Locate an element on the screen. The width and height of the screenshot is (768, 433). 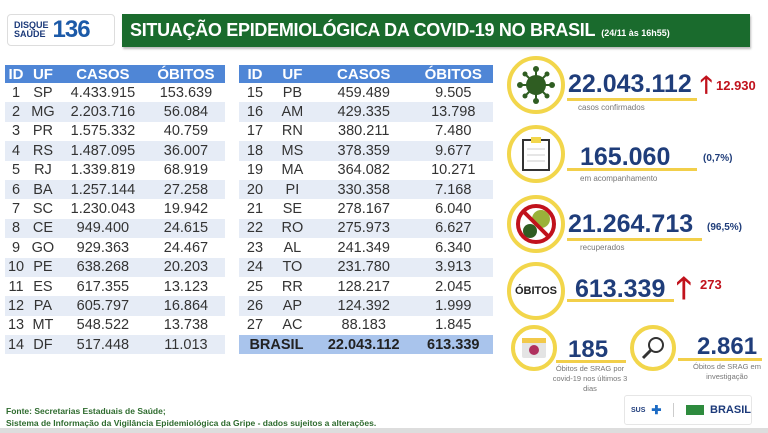
table-row: 6 BA 1.257.144 27.258 is located at coordinates (115, 189).